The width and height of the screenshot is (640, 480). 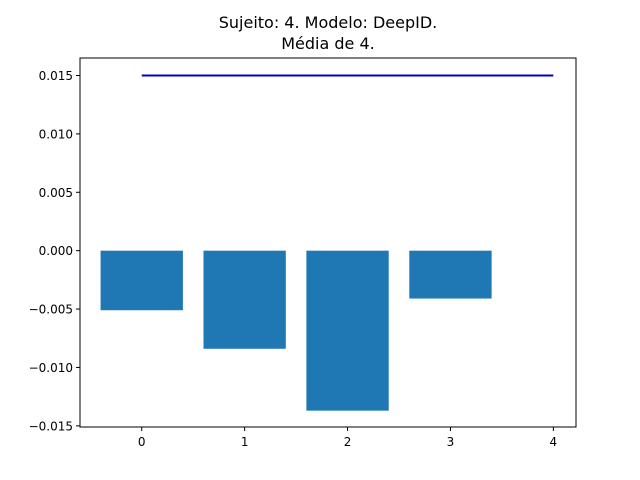 I want to click on chart-title-line-2: Média de 4., so click(x=328, y=43).